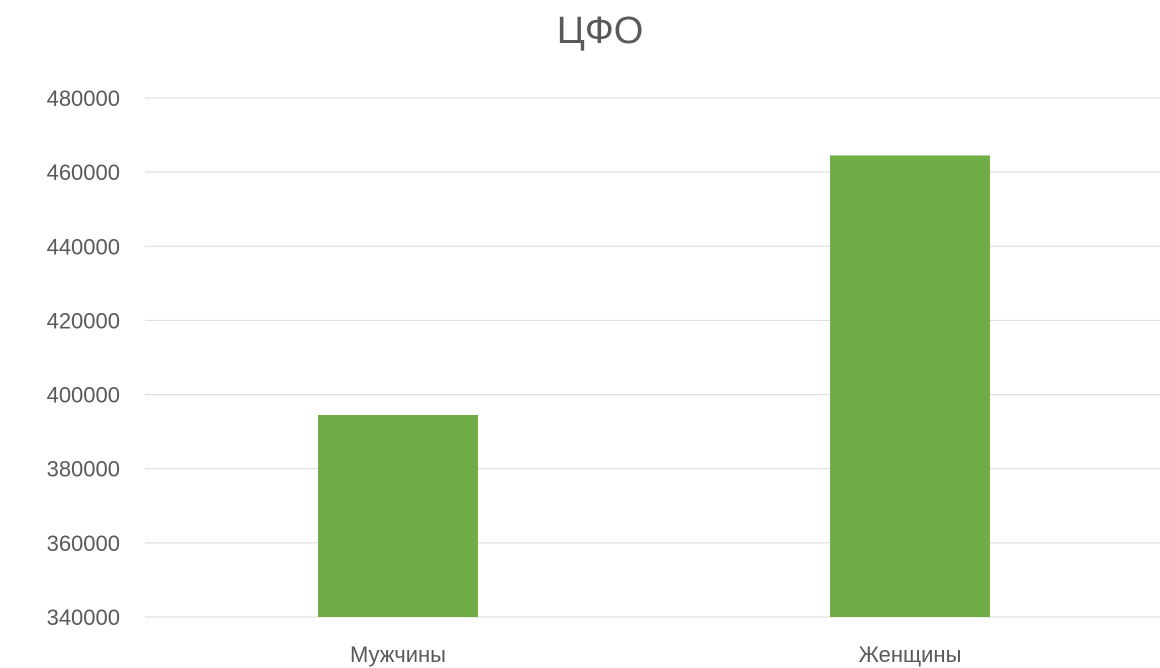 This screenshot has width=1160, height=668. I want to click on y-tick-label: 460000, so click(83, 172).